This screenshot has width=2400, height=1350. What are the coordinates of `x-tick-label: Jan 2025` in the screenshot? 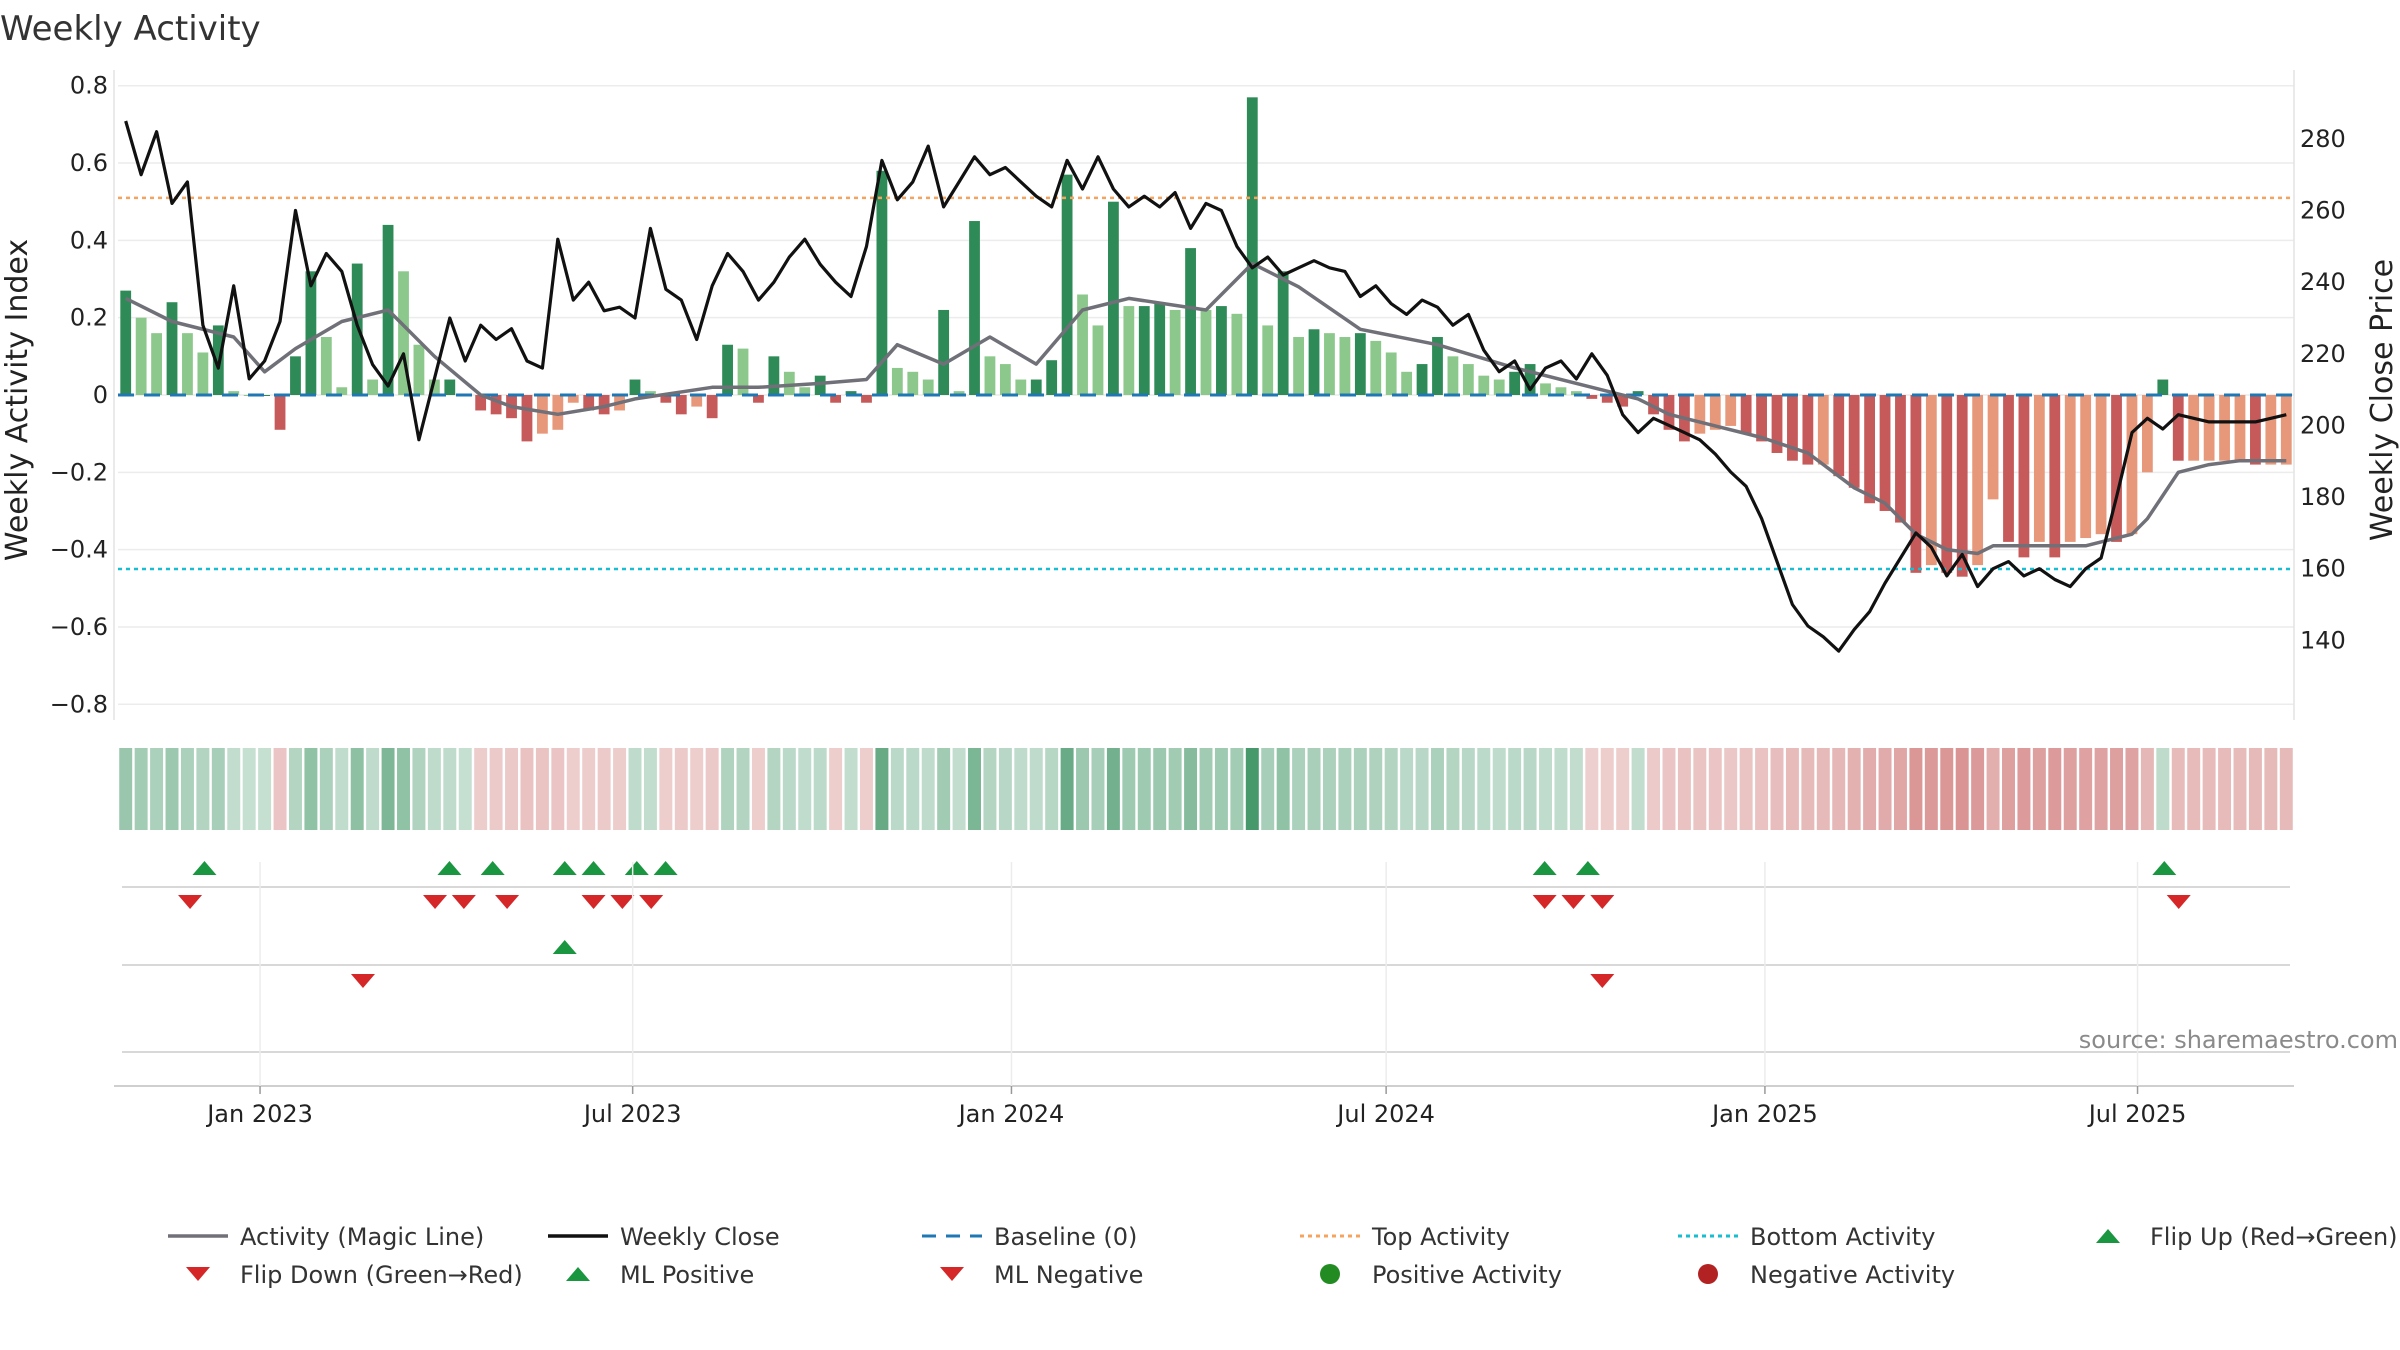 It's located at (1764, 1114).